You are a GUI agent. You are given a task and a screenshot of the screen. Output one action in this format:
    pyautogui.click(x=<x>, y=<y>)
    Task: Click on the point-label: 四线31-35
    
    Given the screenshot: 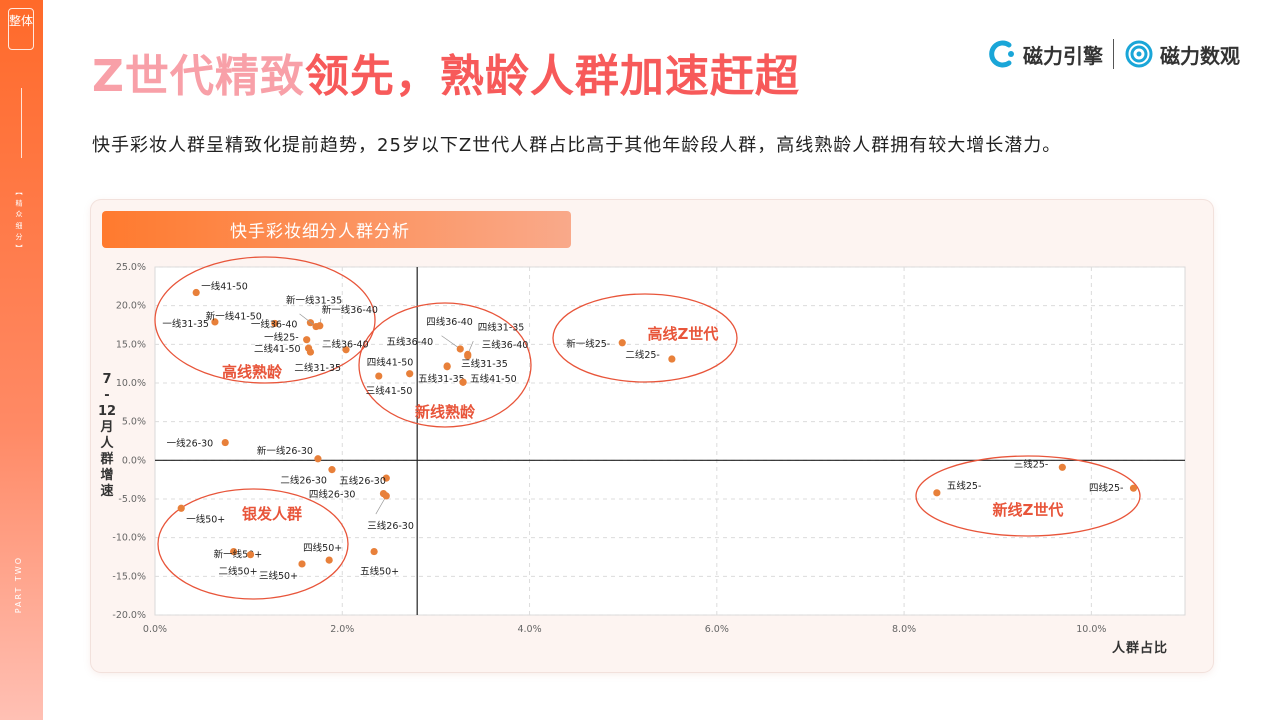 What is the action you would take?
    pyautogui.click(x=501, y=327)
    